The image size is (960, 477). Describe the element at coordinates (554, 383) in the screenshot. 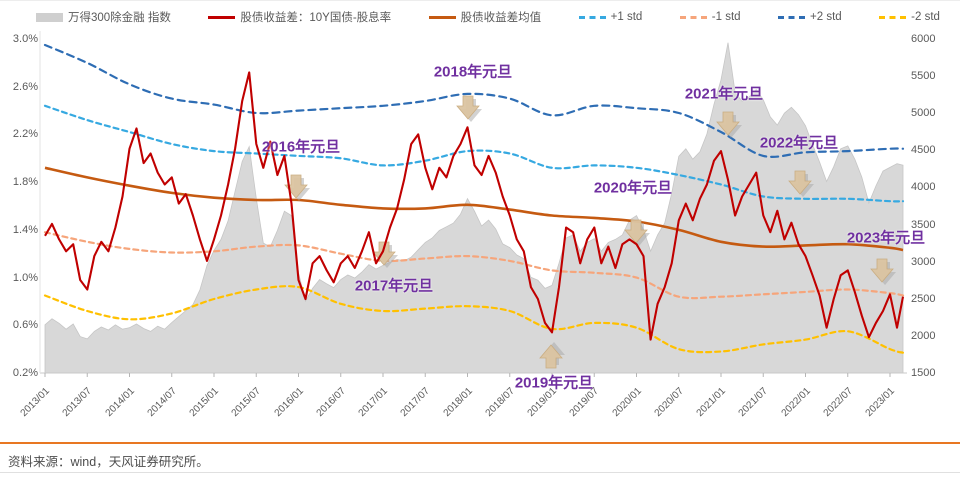

I see `annotation-label-3: 2019年元旦` at that location.